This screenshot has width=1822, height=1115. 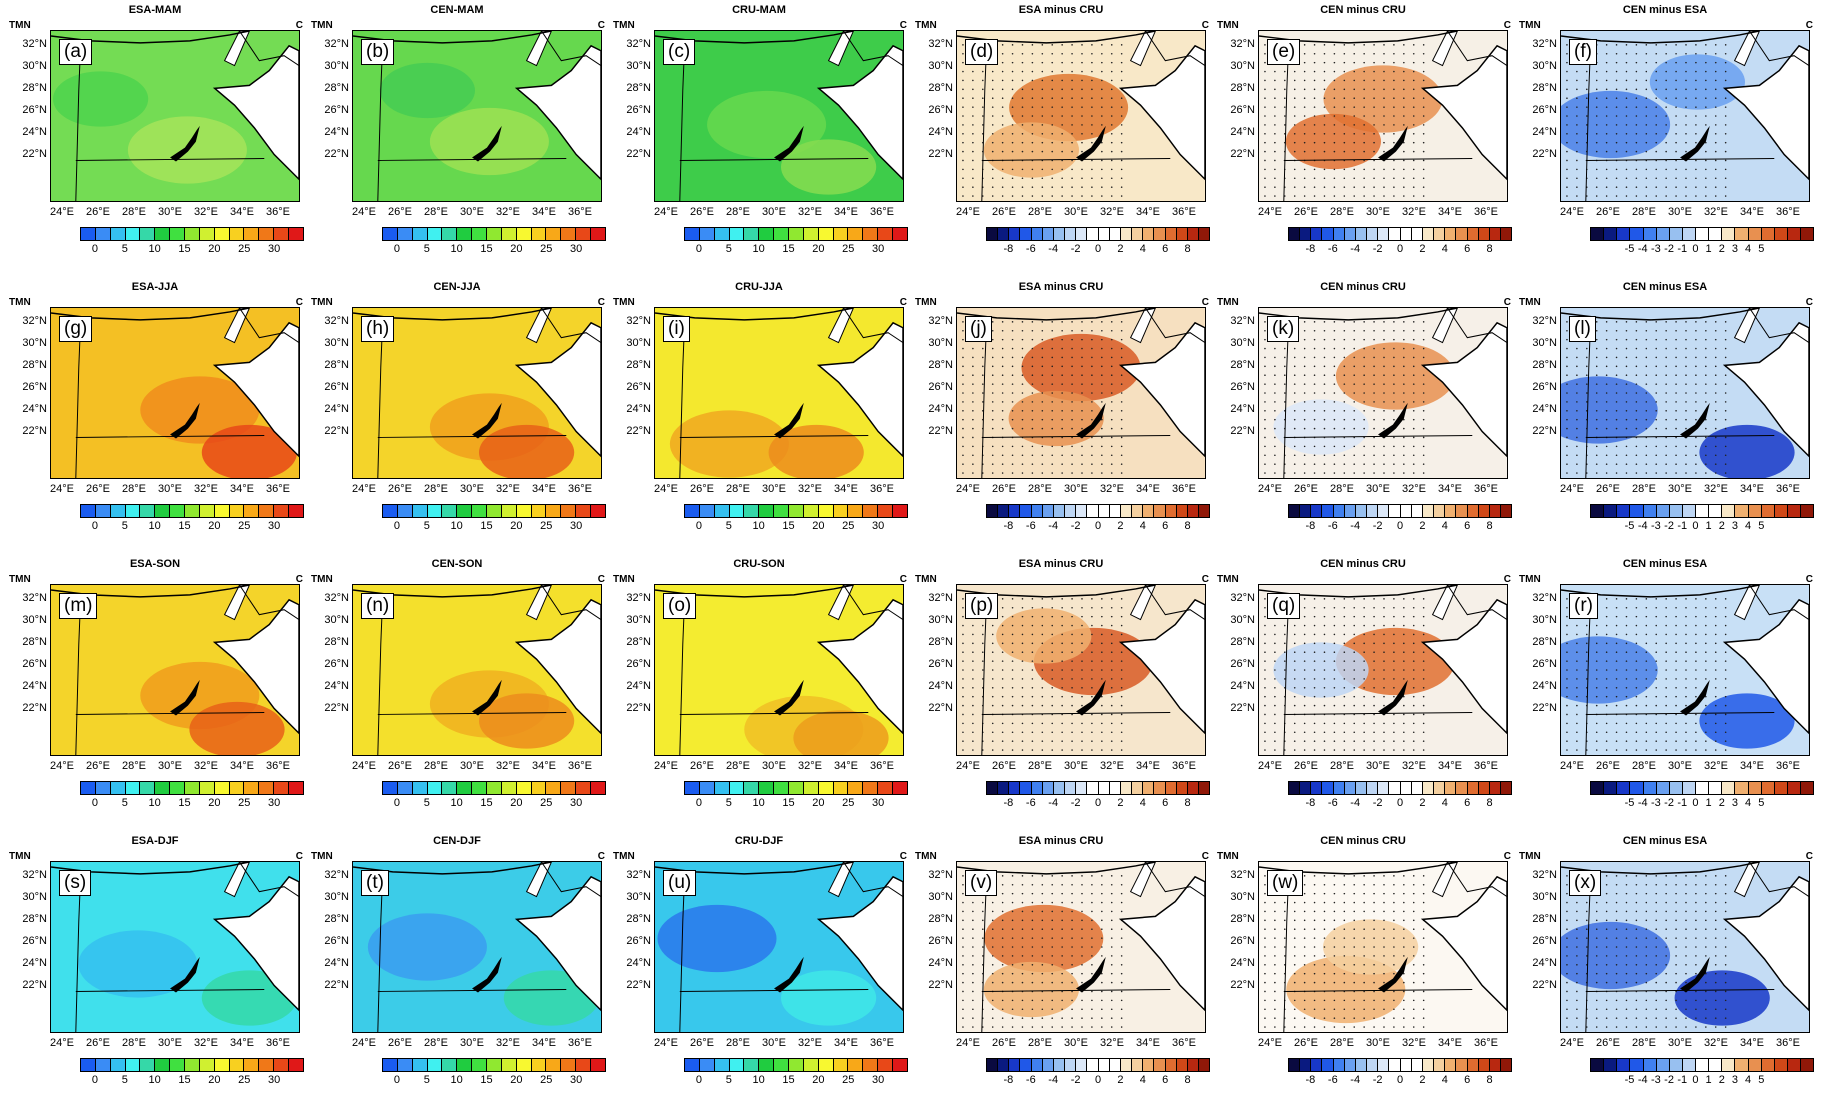 I want to click on longitude-tick-label: 30°E, so click(x=1378, y=489).